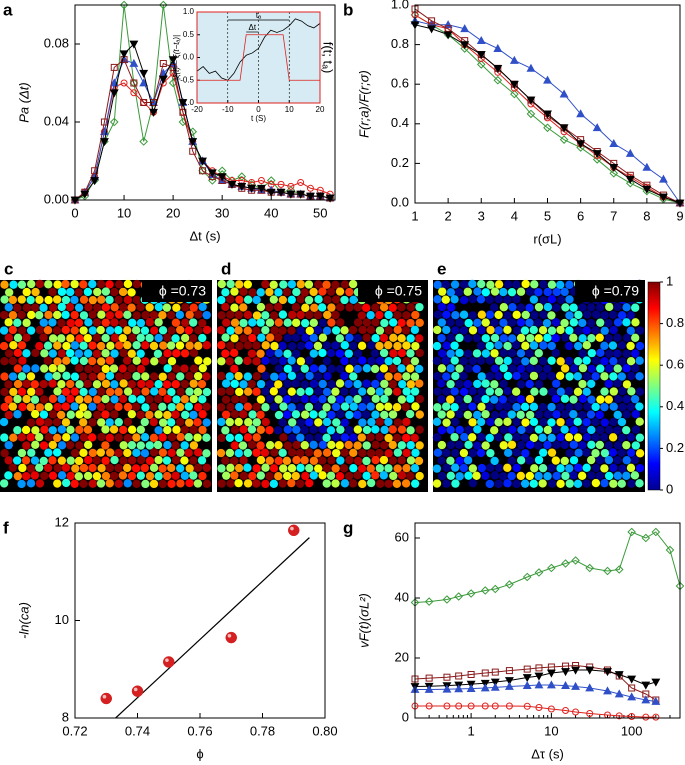 The height and width of the screenshot is (765, 685). I want to click on x-tick-label: 8, so click(646, 215).